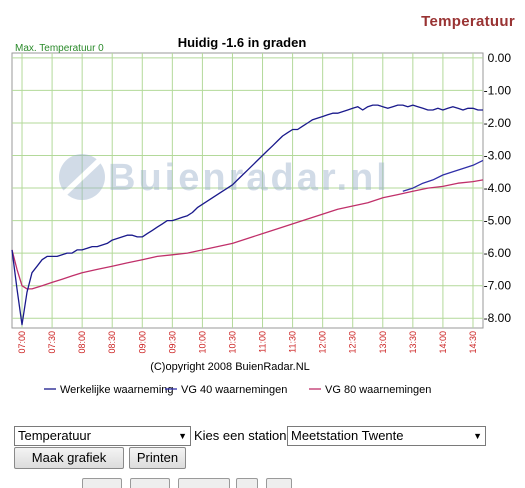 This screenshot has height=488, width=525. What do you see at coordinates (249, 178) in the screenshot?
I see `watermark-text: Buienradar.nl` at bounding box center [249, 178].